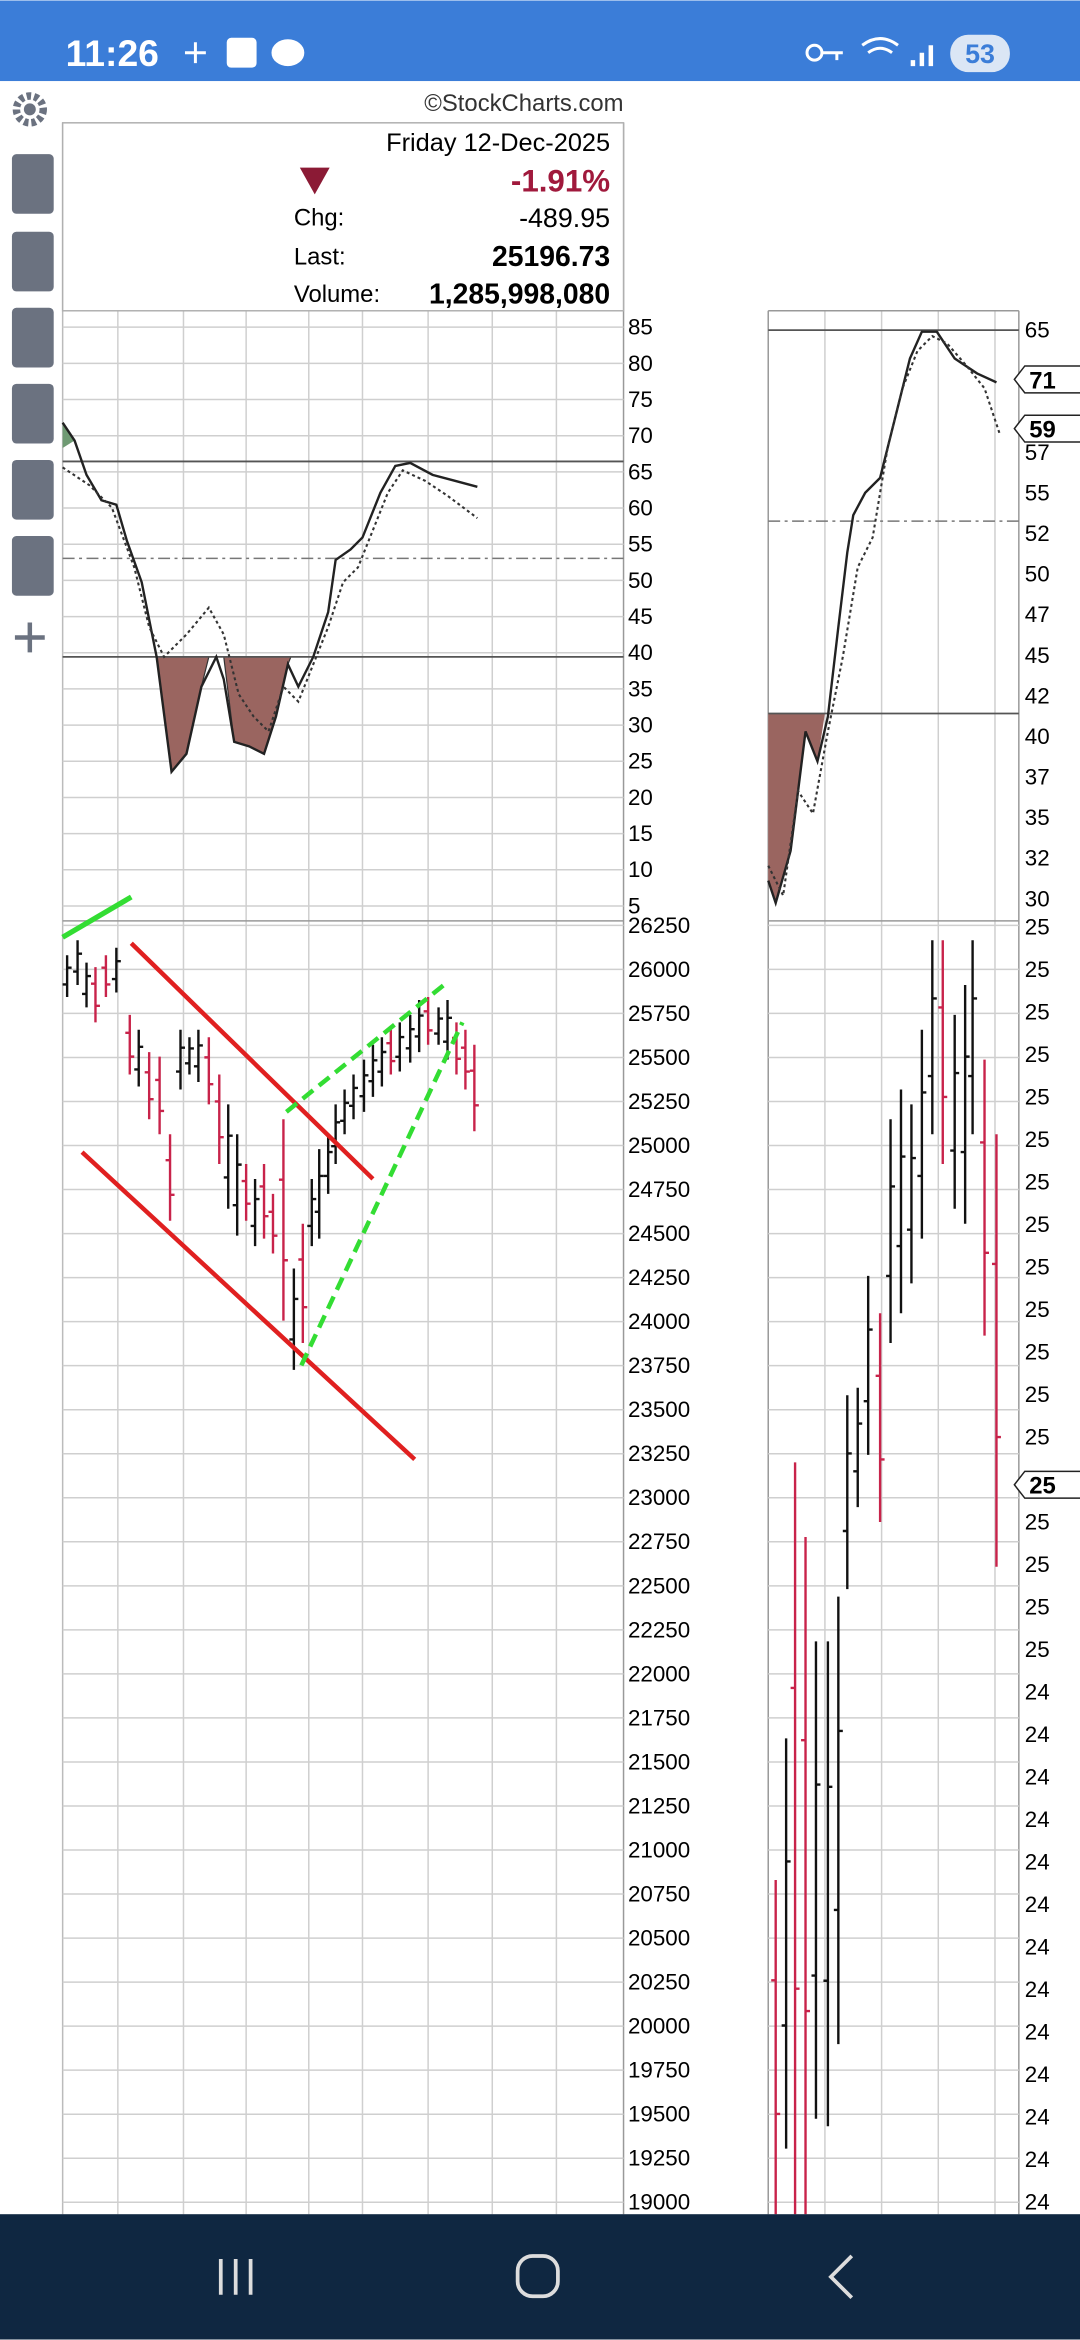  What do you see at coordinates (893, 522) in the screenshot?
I see `level-line` at bounding box center [893, 522].